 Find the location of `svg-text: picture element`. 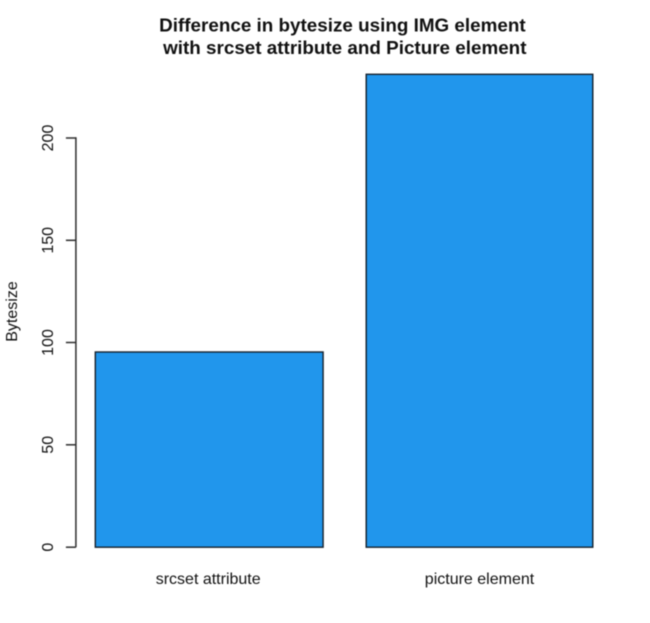

svg-text: picture element is located at coordinates (480, 579).